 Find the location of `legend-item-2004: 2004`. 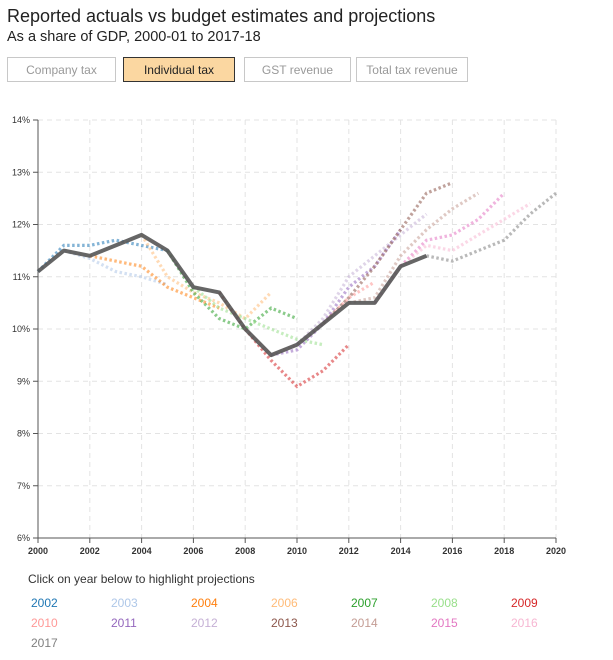

legend-item-2004: 2004 is located at coordinates (204, 603).